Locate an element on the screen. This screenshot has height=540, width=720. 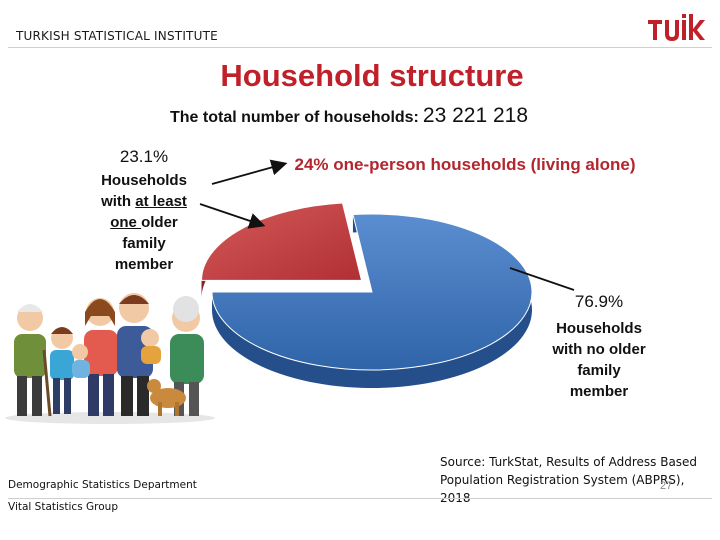
pie-slice-no-older-member is located at coordinates (372, 292).